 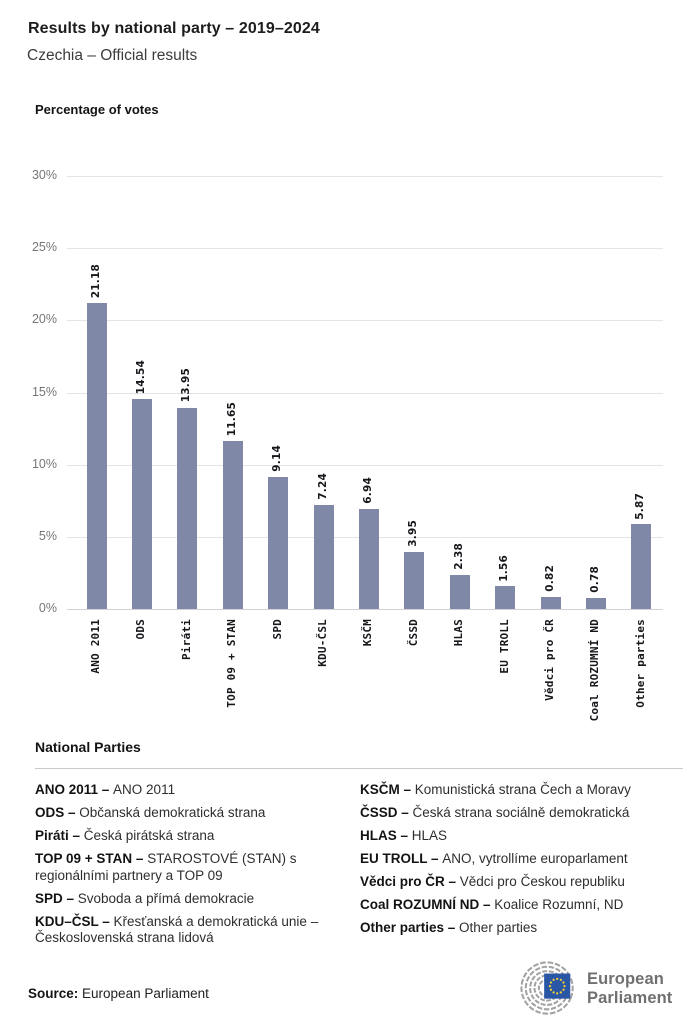 What do you see at coordinates (322, 643) in the screenshot?
I see `x-axis-label: KDU-ČSL` at bounding box center [322, 643].